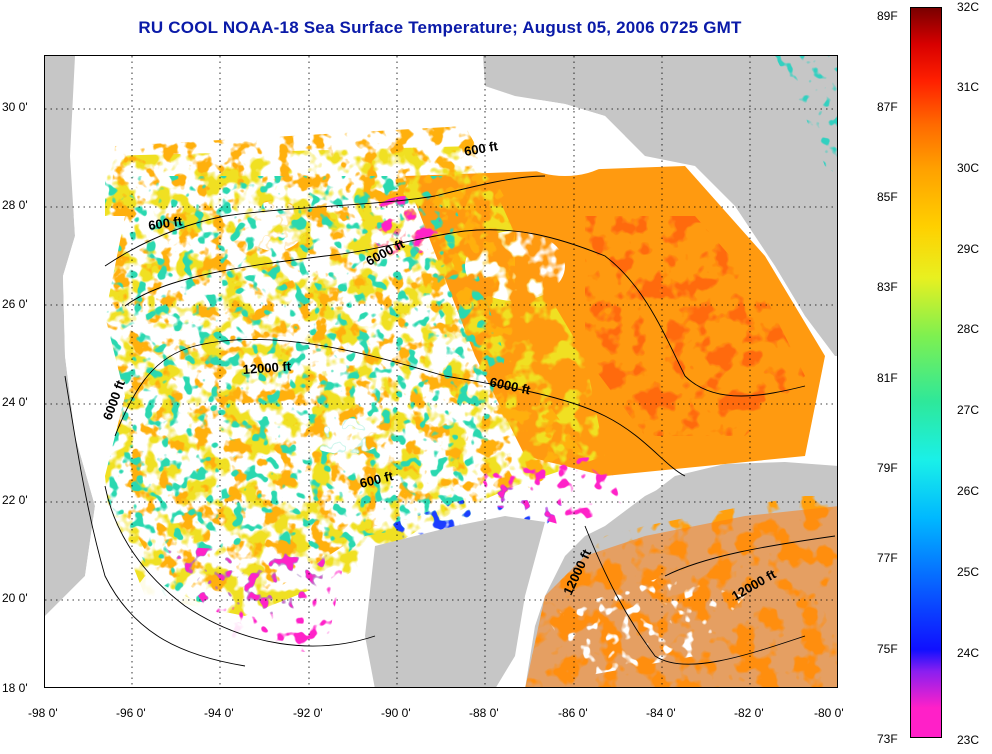 Image resolution: width=992 pixels, height=754 pixels. What do you see at coordinates (15, 688) in the screenshot?
I see `lat-label: 18 0'` at bounding box center [15, 688].